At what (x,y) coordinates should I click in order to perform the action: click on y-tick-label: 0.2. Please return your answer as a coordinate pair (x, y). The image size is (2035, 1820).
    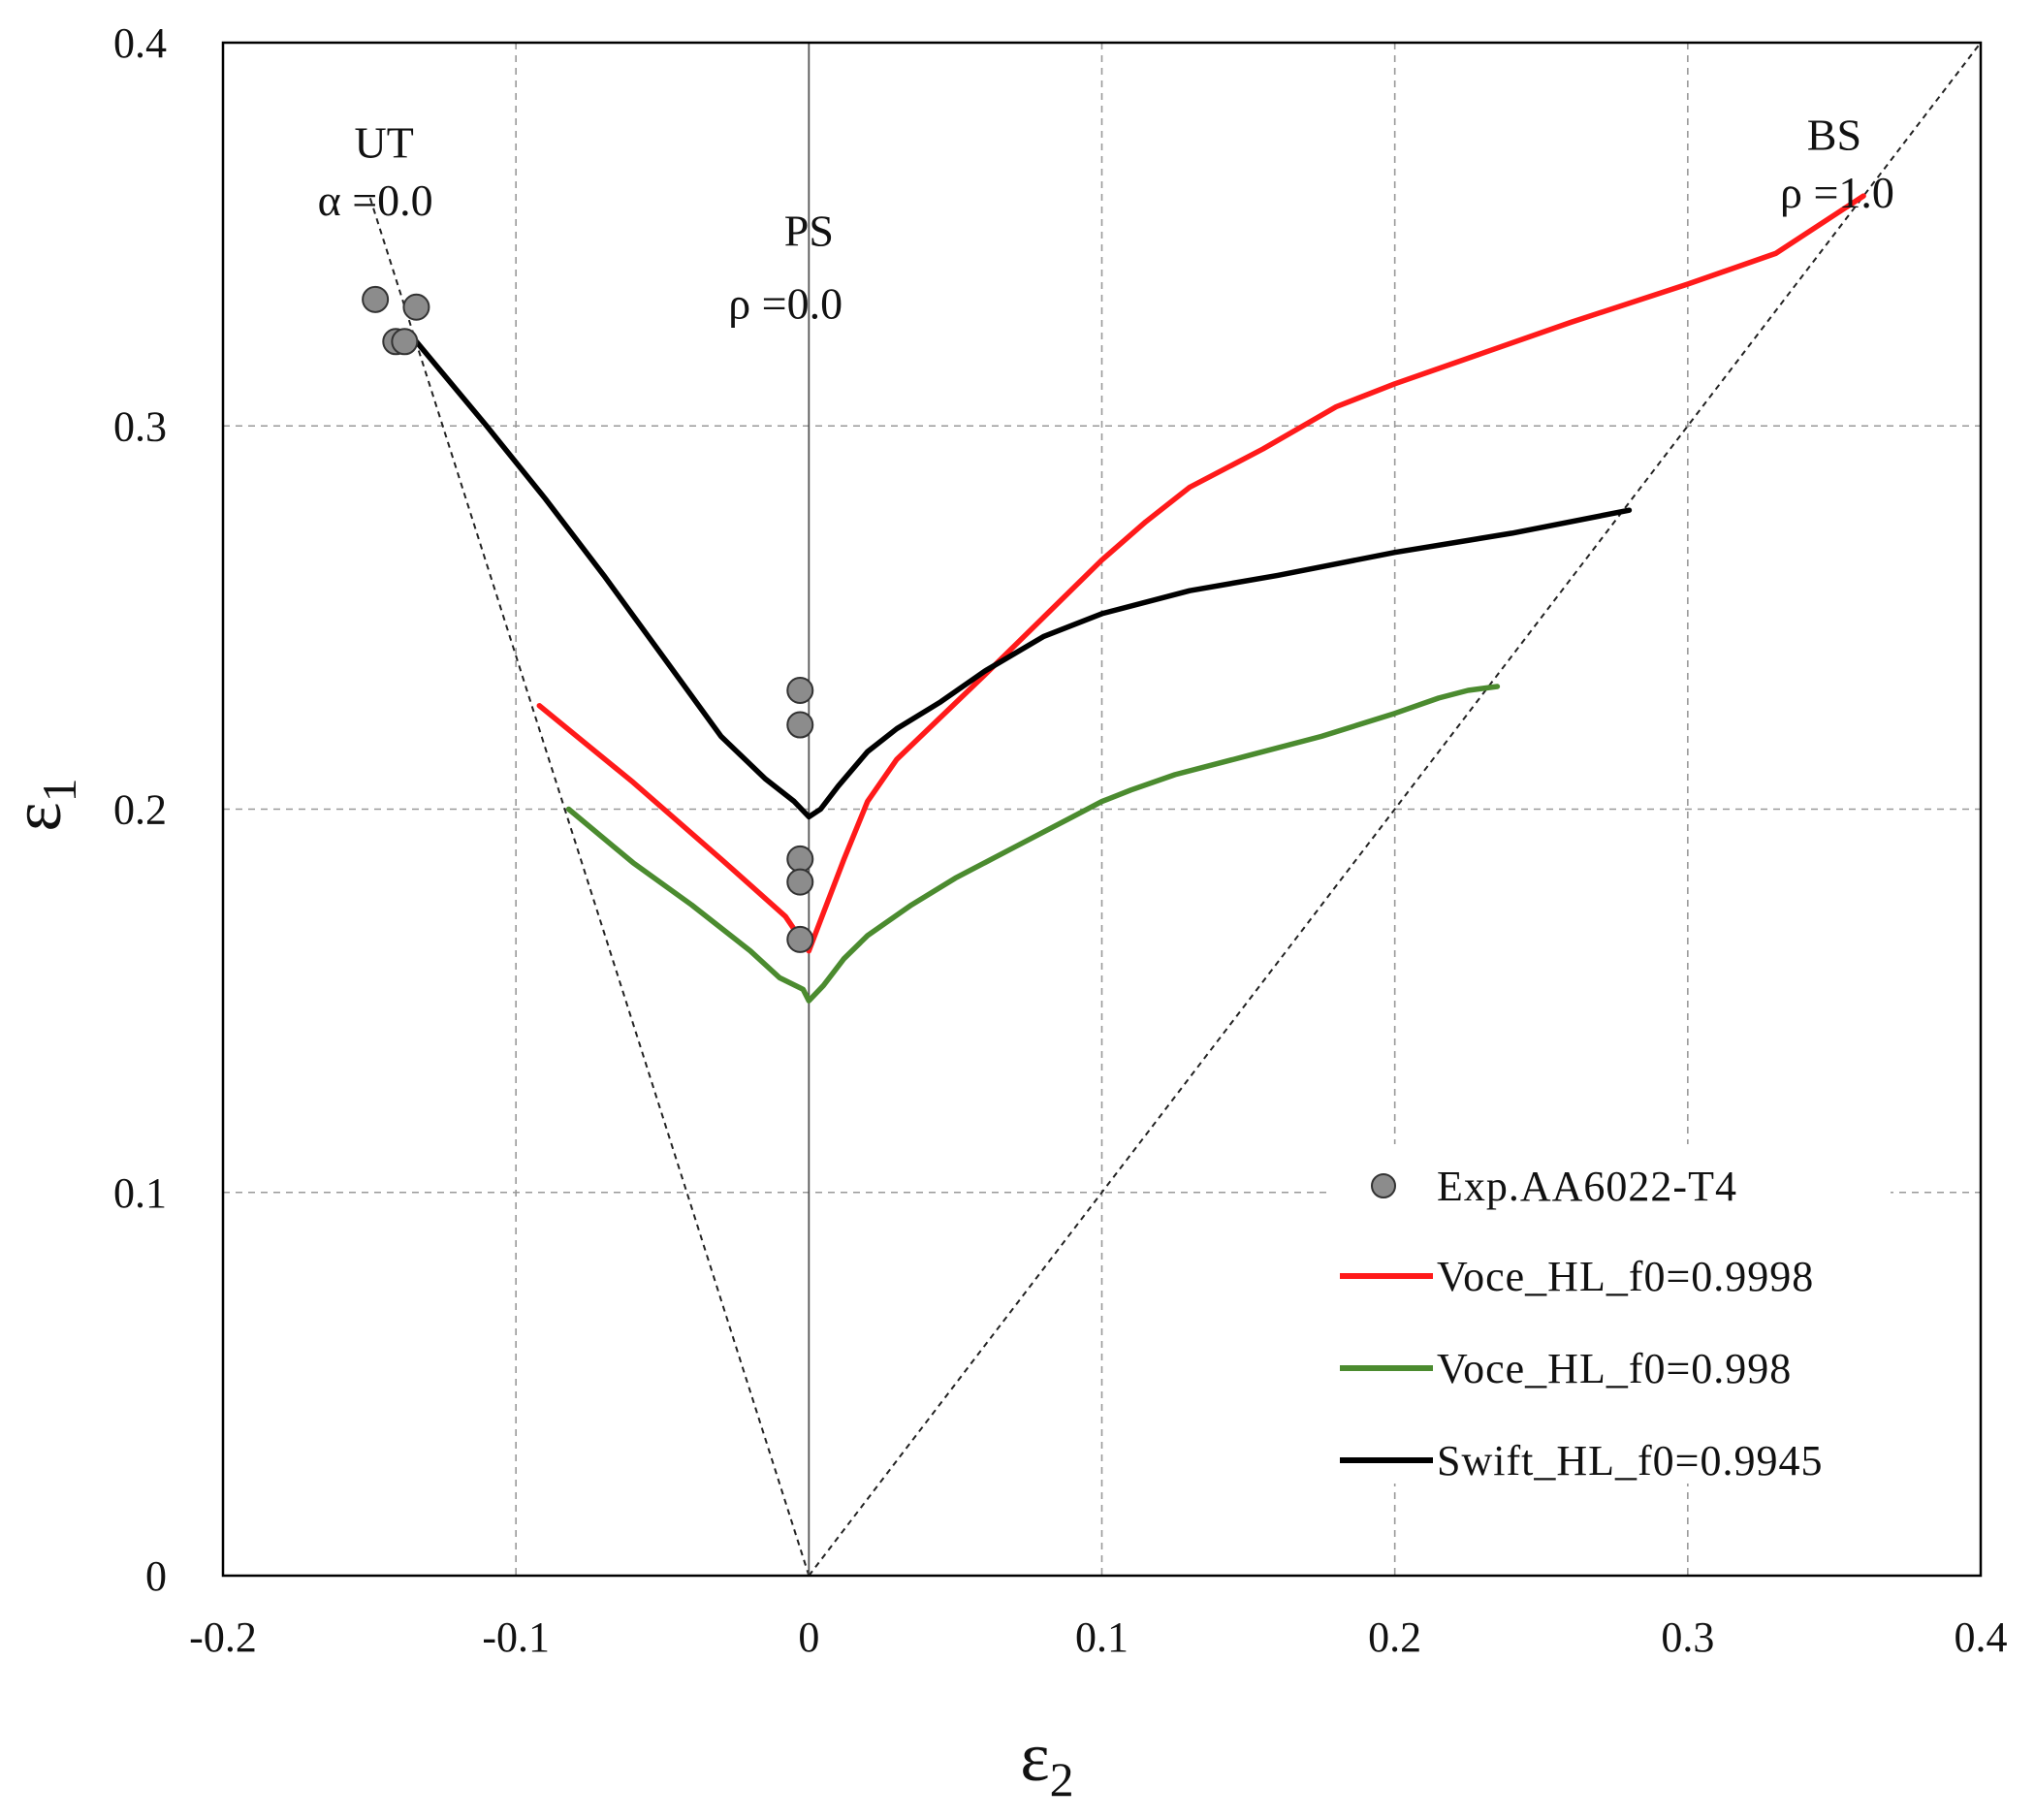
    Looking at the image, I should click on (140, 810).